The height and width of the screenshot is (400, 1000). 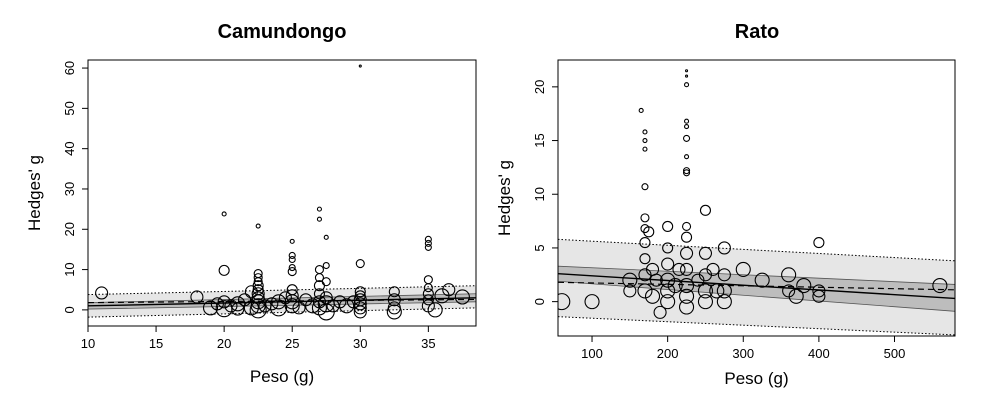 What do you see at coordinates (819, 353) in the screenshot?
I see `x-tick-label: 400` at bounding box center [819, 353].